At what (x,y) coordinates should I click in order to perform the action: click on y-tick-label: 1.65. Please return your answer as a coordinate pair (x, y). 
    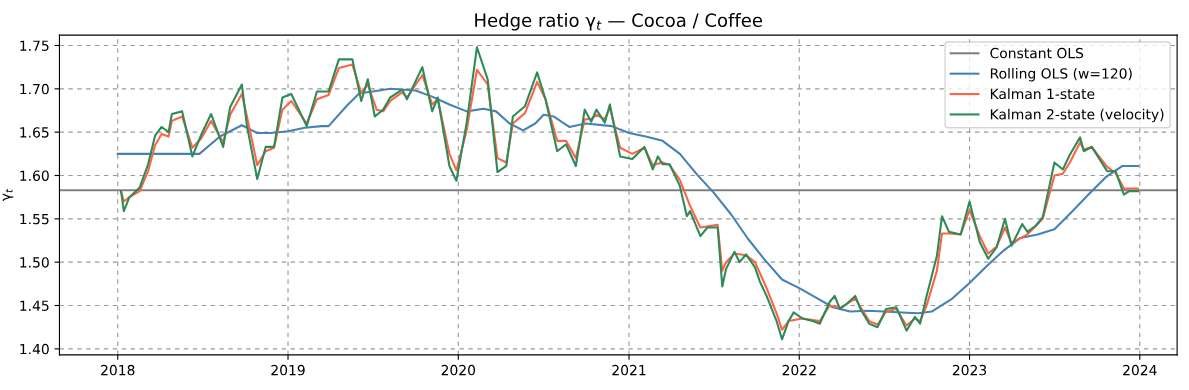
    Looking at the image, I should click on (34, 132).